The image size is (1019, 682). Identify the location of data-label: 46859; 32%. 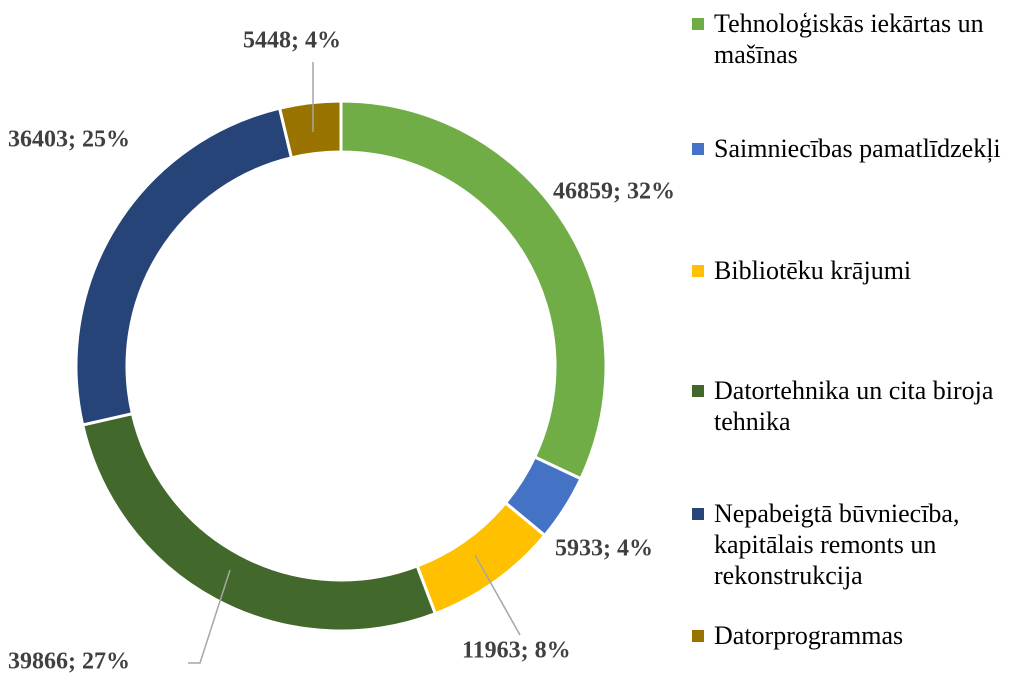
(614, 192).